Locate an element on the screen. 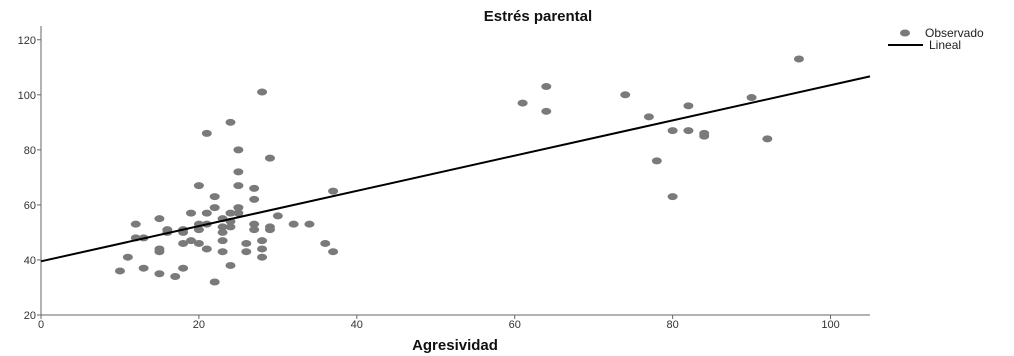 This screenshot has width=1014, height=356. x-tick-label: 40 is located at coordinates (357, 325).